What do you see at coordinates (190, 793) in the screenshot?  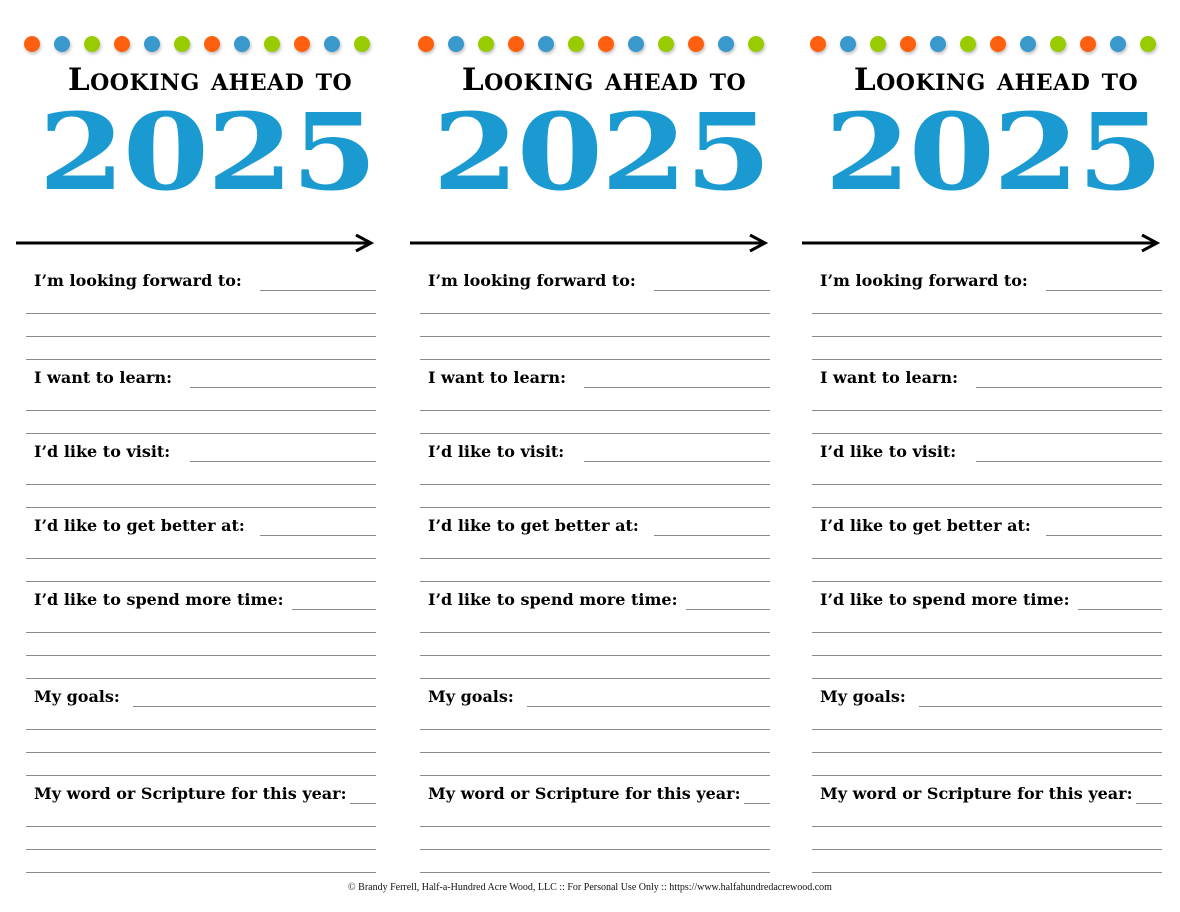 I see `prompt-label: My word or Scripture for this year:` at bounding box center [190, 793].